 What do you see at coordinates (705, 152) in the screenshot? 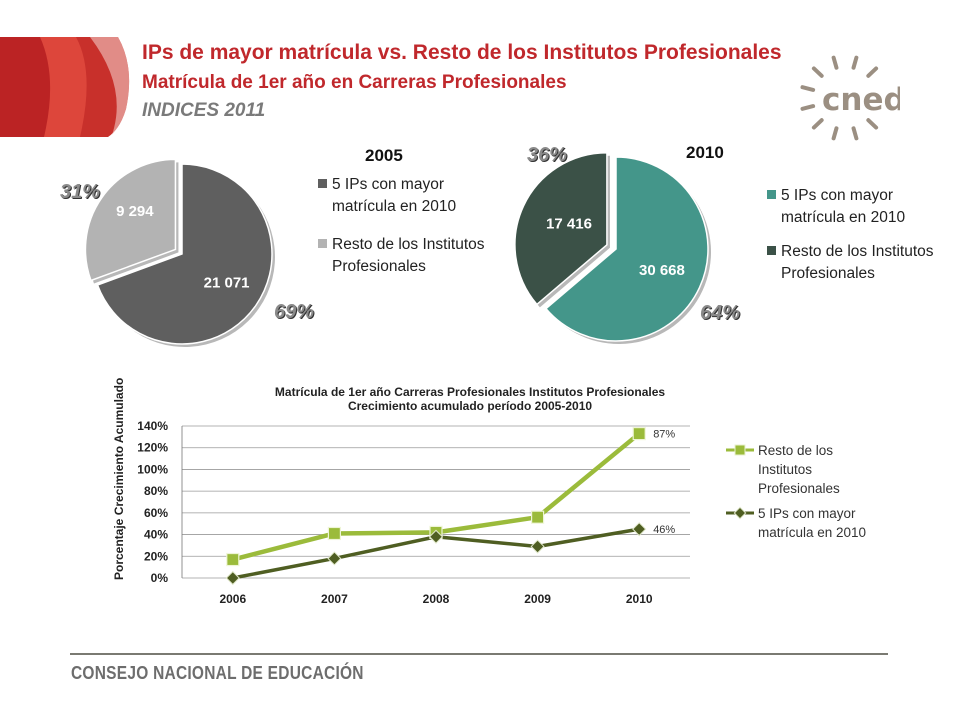
I see `pie-2010-title: 2010` at bounding box center [705, 152].